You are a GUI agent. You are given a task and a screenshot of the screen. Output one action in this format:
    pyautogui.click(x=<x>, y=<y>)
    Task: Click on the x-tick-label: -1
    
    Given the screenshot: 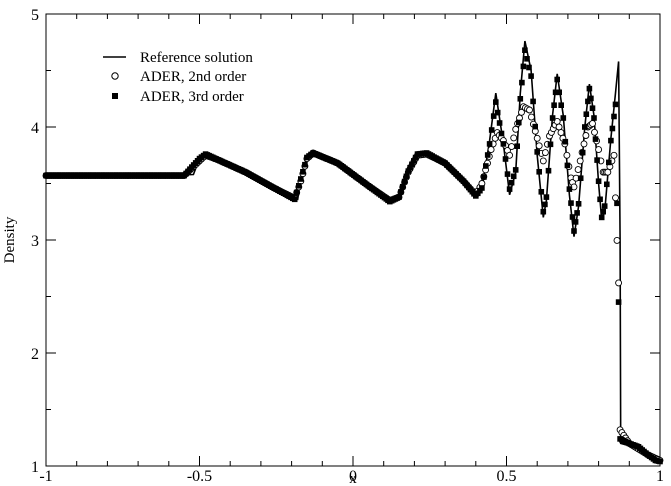 What is the action you would take?
    pyautogui.click(x=45, y=476)
    